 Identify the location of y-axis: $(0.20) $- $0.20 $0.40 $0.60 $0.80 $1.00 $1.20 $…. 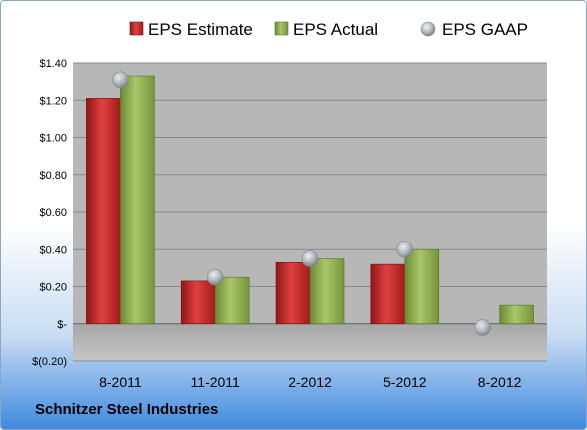
(49, 213).